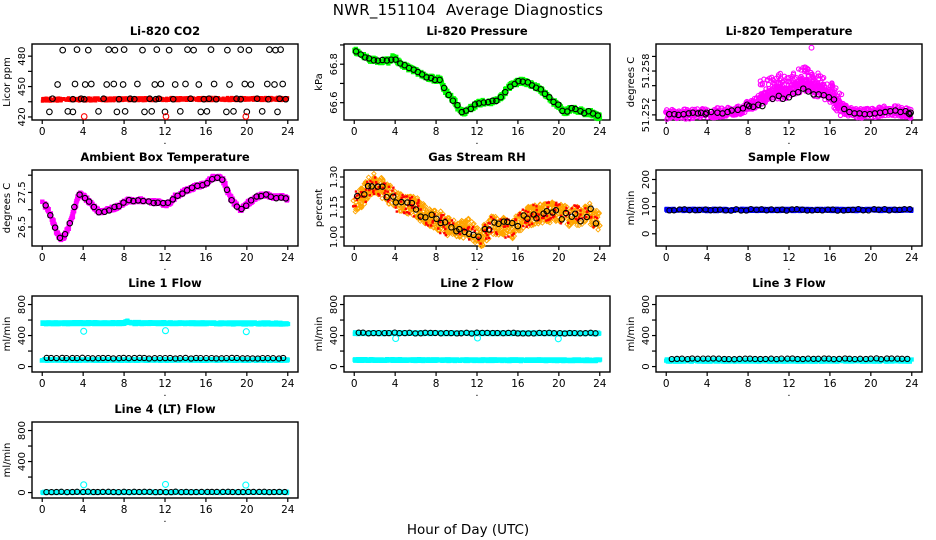 The width and height of the screenshot is (936, 540). I want to click on y-tick-label: 27.5, so click(22, 192).